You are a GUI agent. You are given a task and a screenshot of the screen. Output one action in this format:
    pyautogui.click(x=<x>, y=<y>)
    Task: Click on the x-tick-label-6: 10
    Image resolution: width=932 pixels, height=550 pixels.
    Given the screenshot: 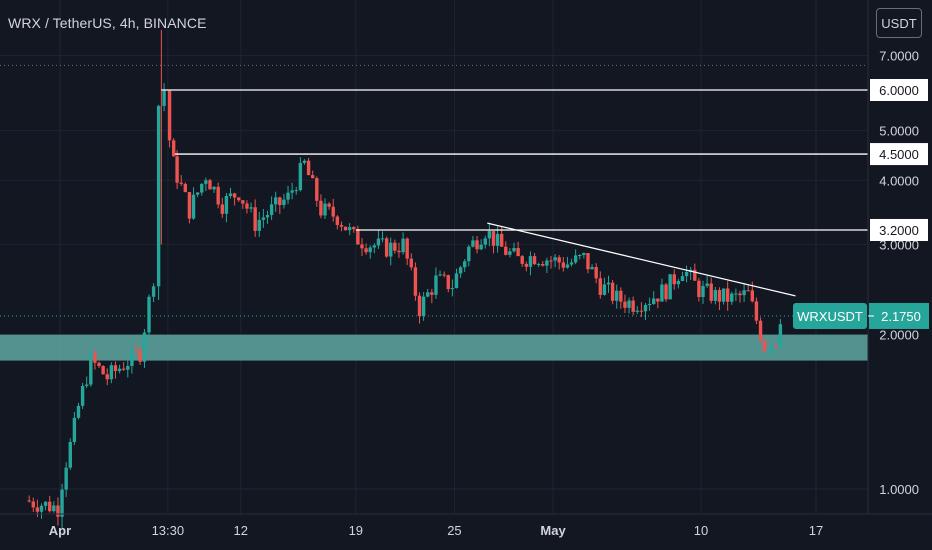 What is the action you would take?
    pyautogui.click(x=701, y=530)
    